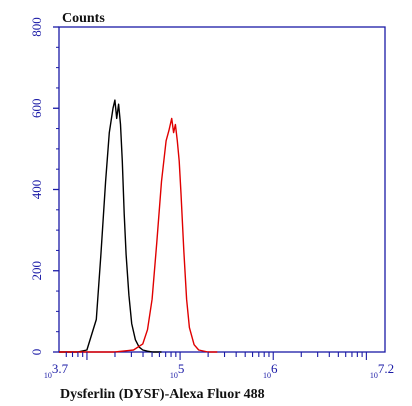  Describe the element at coordinates (270, 370) in the screenshot. I see `x-tick-label: 106` at that location.